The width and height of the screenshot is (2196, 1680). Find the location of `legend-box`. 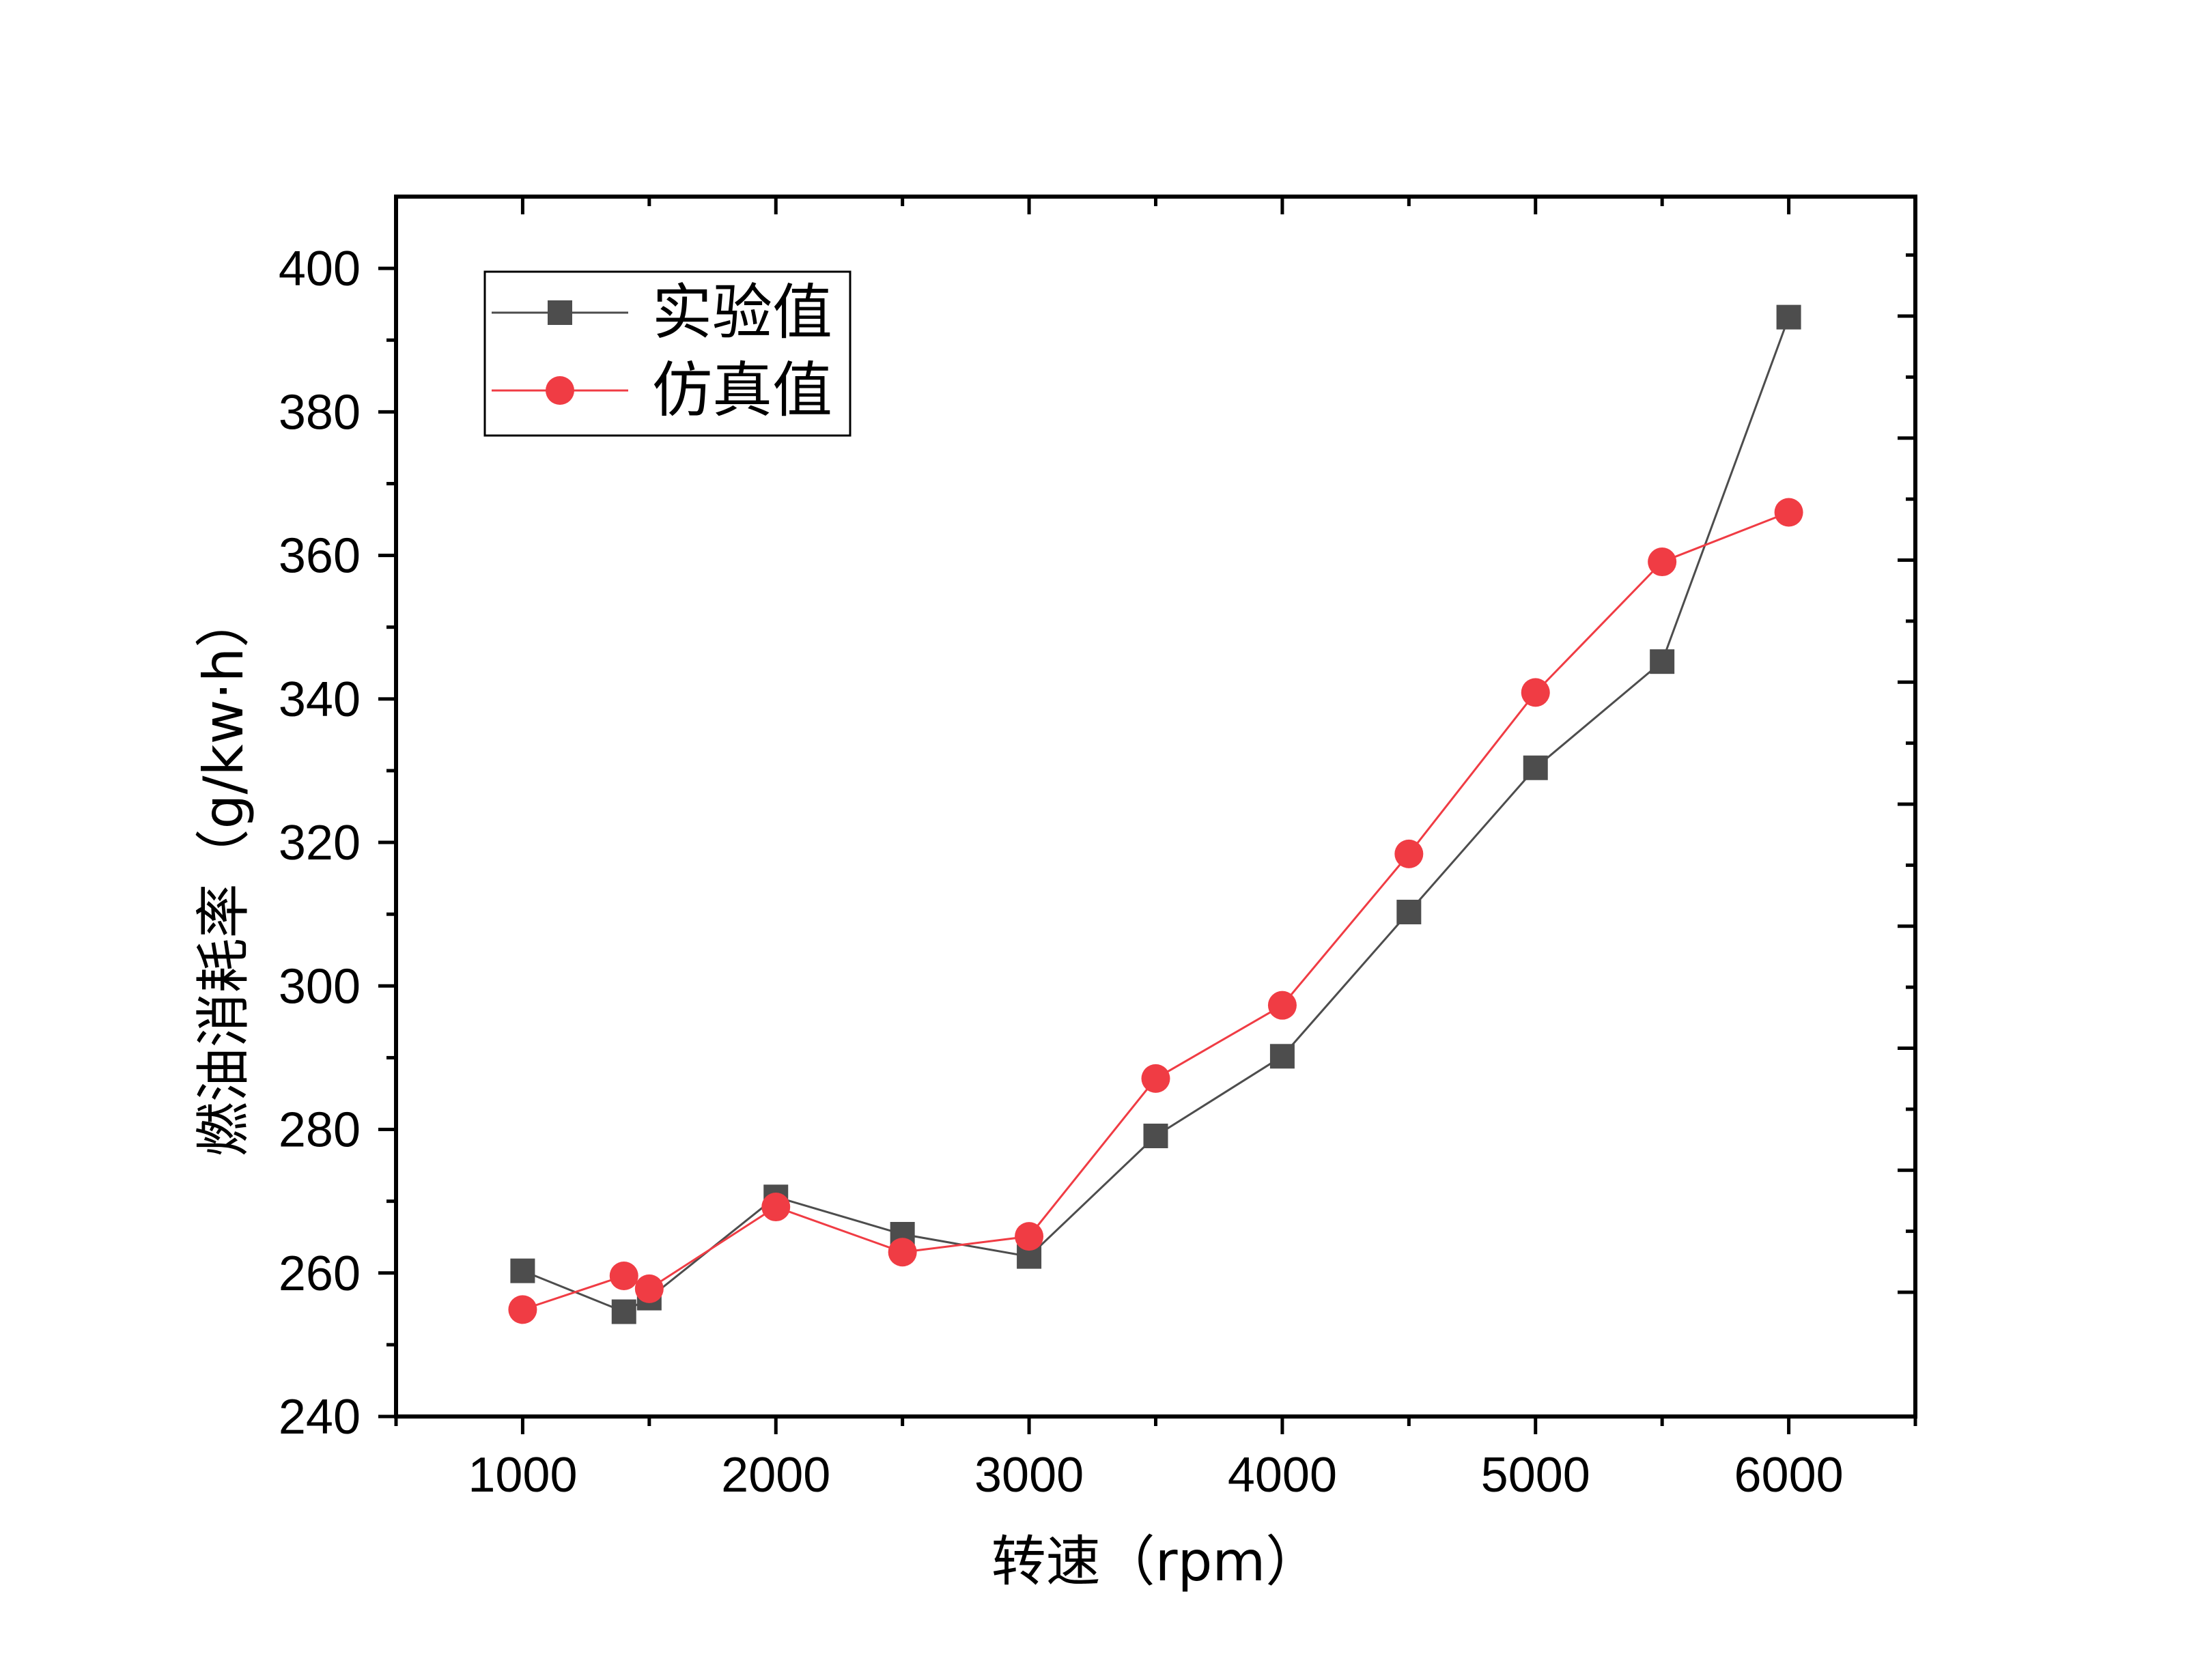

legend-box is located at coordinates (667, 353).